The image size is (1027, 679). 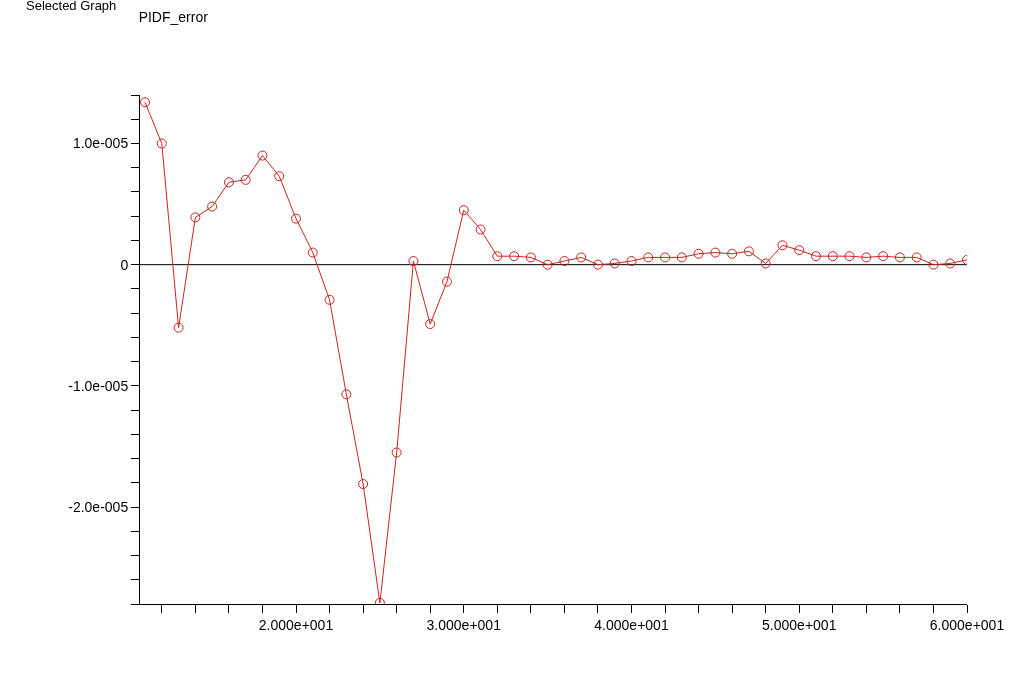 I want to click on x-tick-label: 3.000e+001, so click(x=464, y=624).